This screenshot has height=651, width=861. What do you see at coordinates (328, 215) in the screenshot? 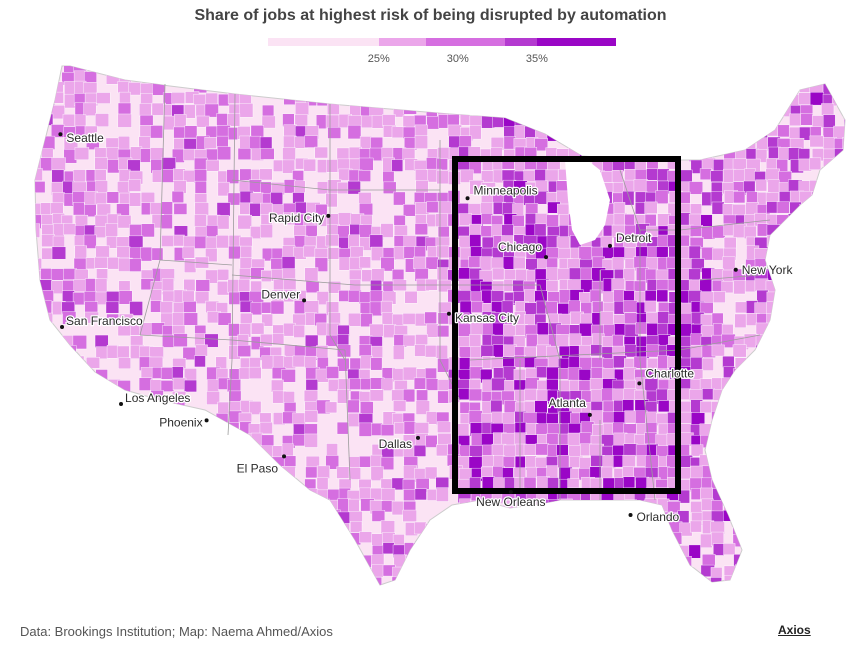
I see `city-marker-rapid-city` at bounding box center [328, 215].